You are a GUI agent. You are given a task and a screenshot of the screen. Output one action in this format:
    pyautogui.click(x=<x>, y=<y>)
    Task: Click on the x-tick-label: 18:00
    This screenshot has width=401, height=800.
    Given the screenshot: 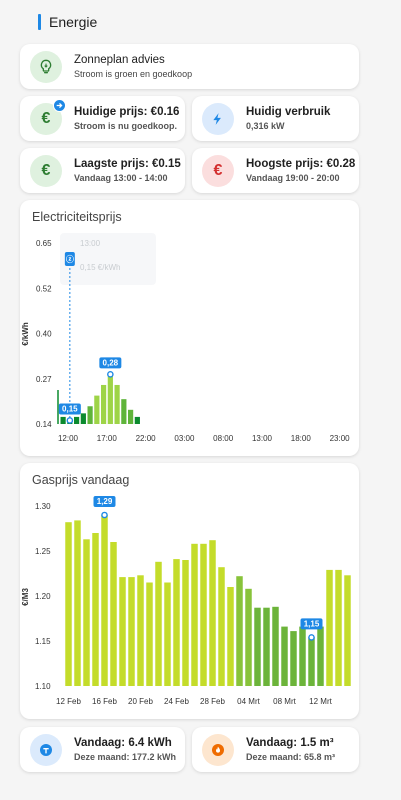 What is the action you would take?
    pyautogui.click(x=301, y=438)
    